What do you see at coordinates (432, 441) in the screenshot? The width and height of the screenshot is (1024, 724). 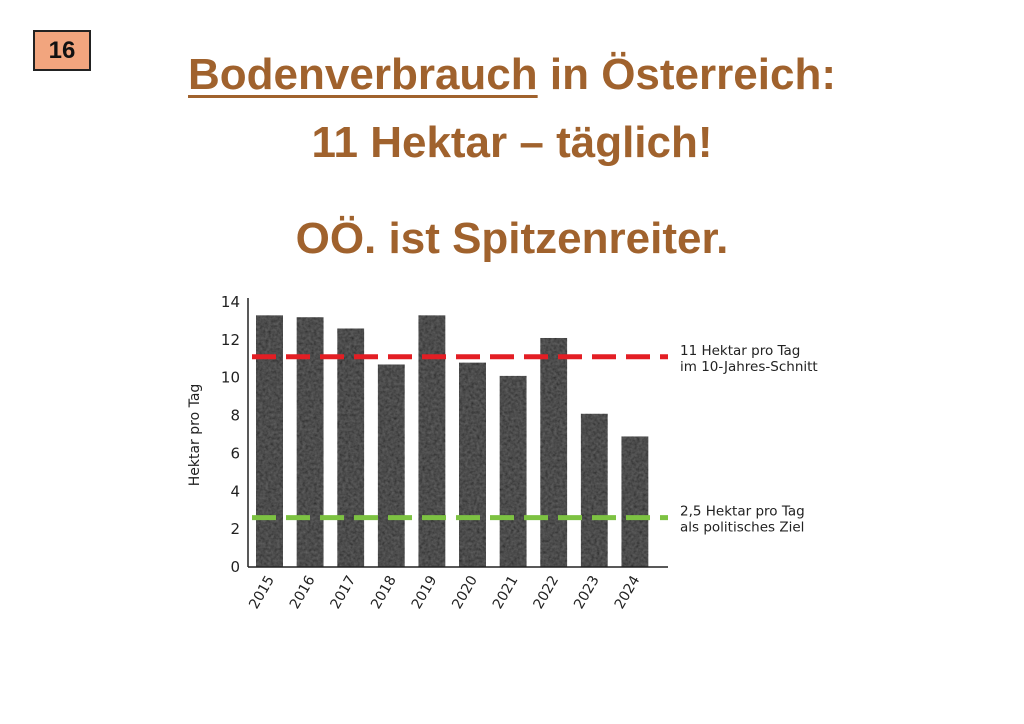 I see `bar-2019` at bounding box center [432, 441].